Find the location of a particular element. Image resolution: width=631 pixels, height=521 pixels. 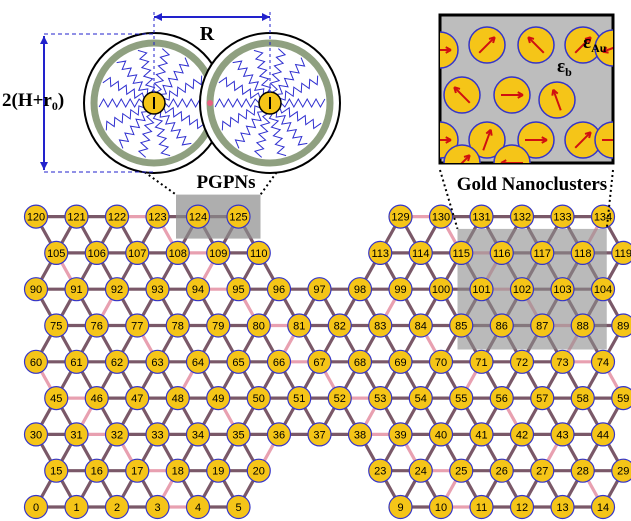

node-label: 26 is located at coordinates (502, 472).